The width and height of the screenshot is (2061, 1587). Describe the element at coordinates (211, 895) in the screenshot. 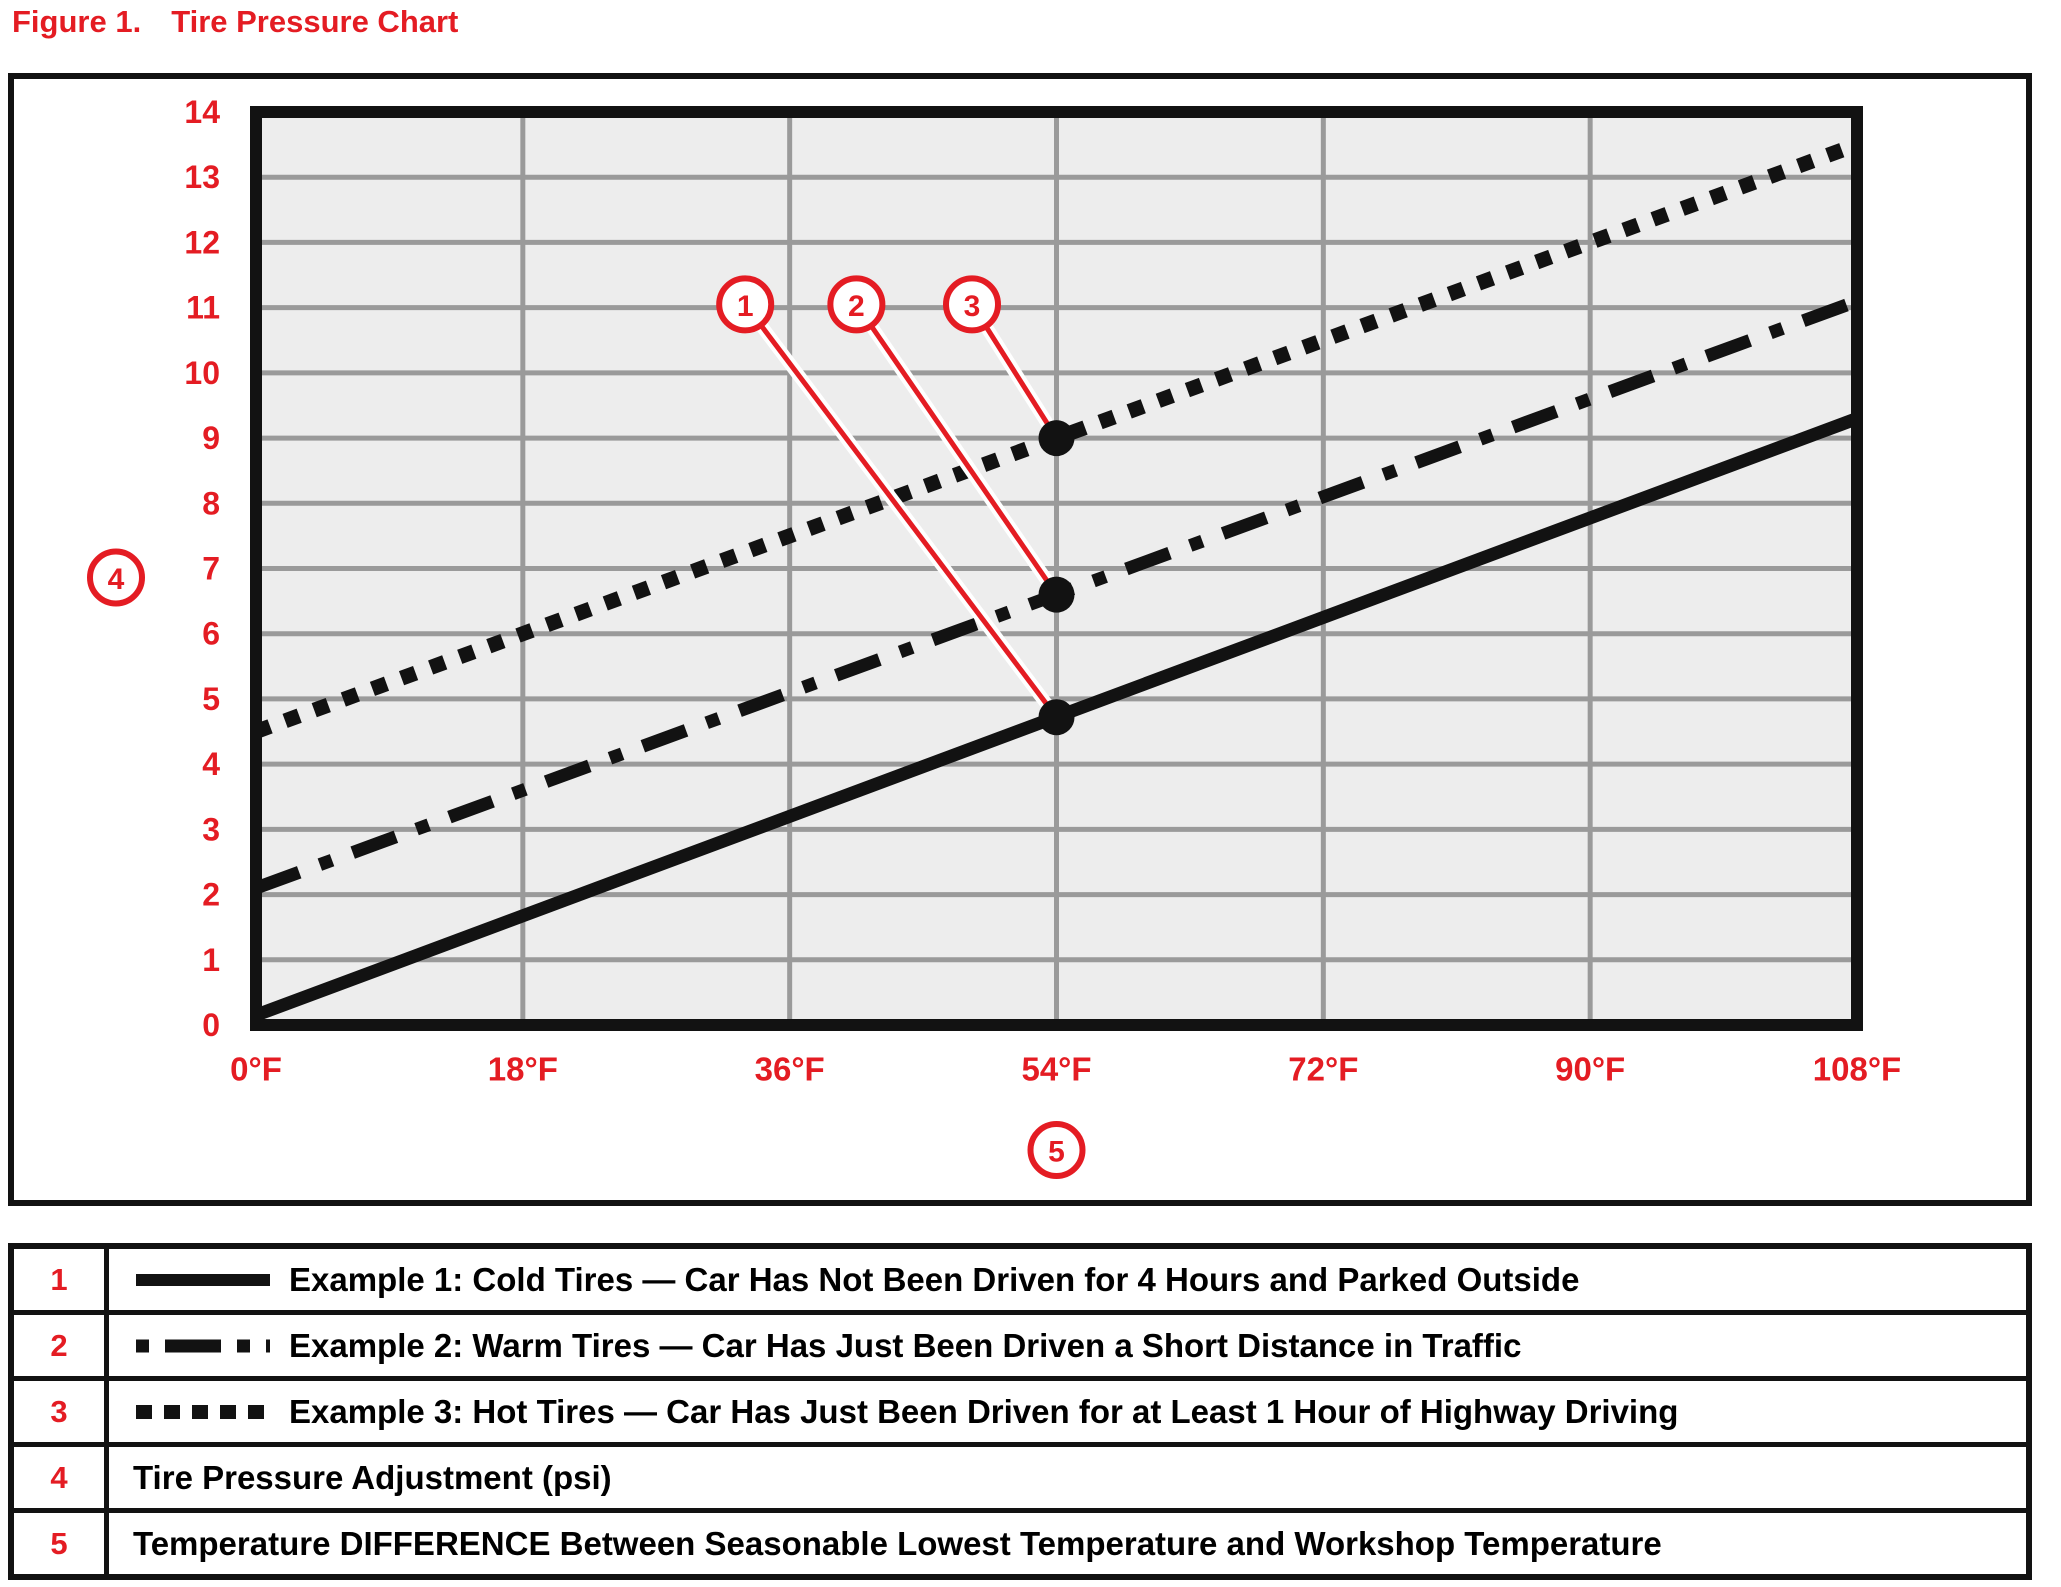

I see `y-tick-label: 2` at that location.